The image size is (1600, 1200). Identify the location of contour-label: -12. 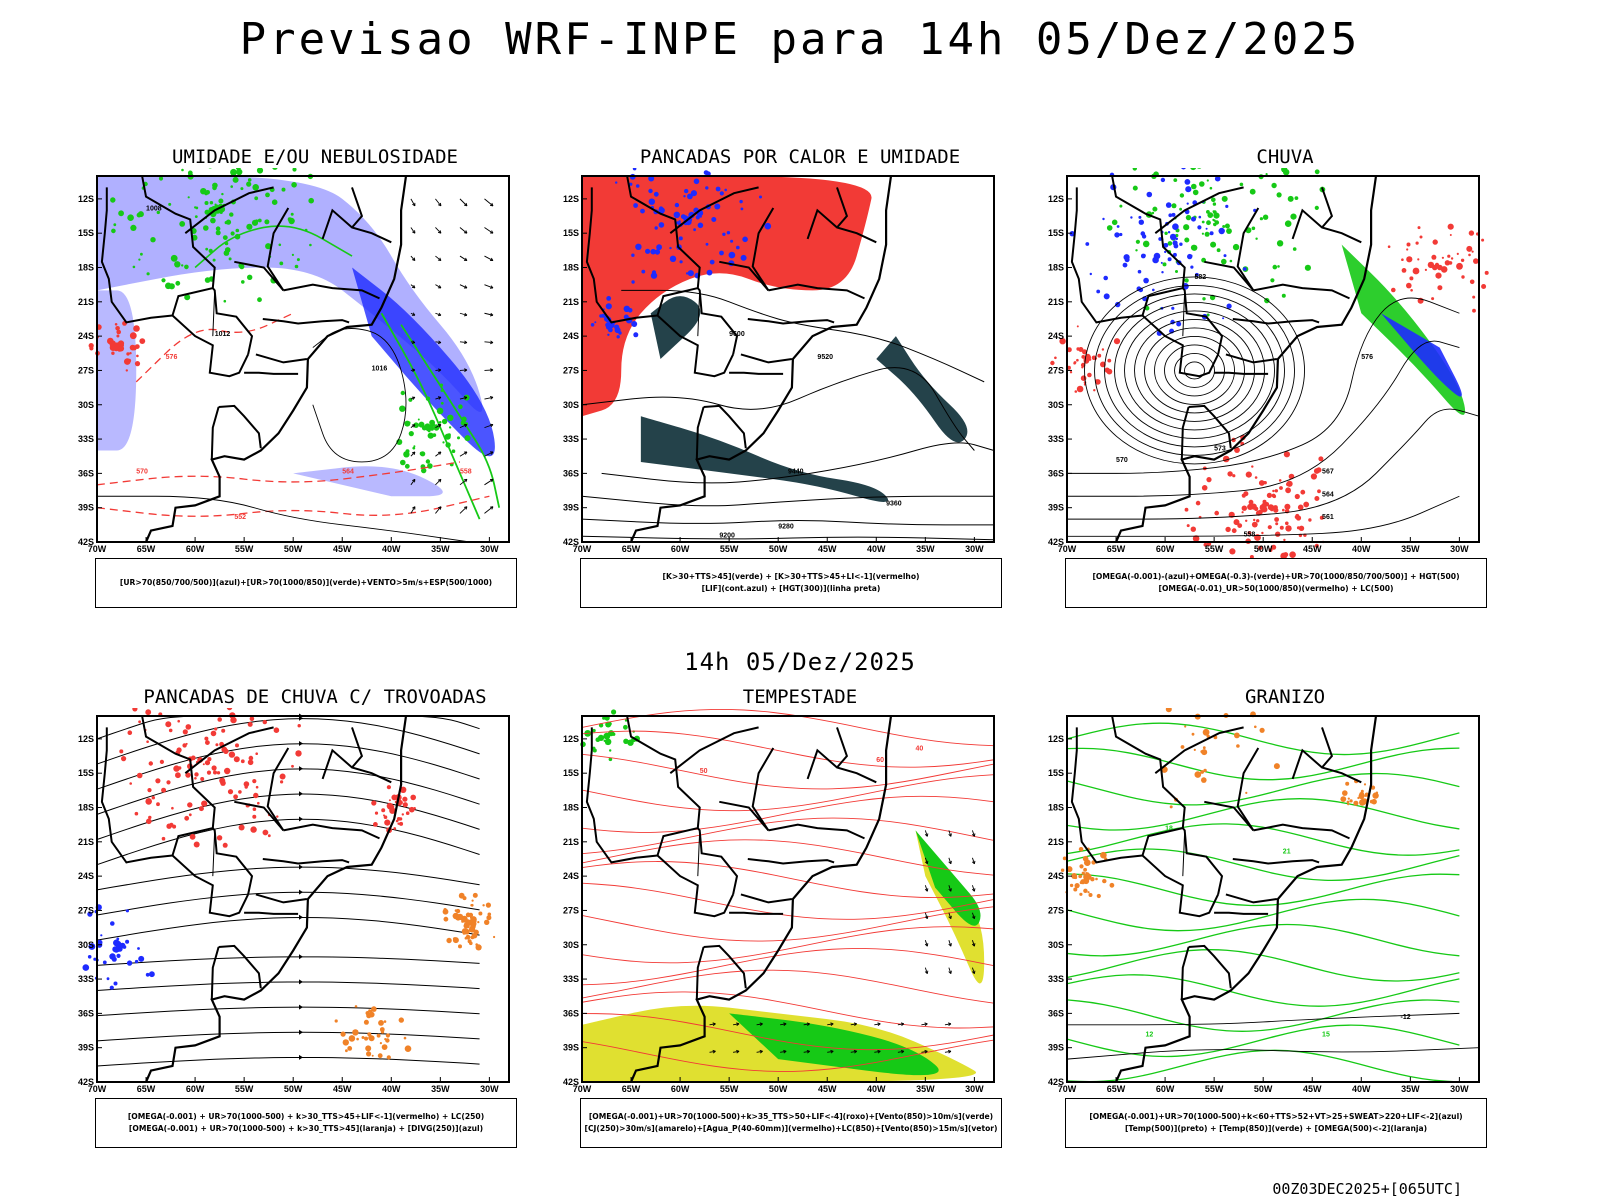
(1406, 1017).